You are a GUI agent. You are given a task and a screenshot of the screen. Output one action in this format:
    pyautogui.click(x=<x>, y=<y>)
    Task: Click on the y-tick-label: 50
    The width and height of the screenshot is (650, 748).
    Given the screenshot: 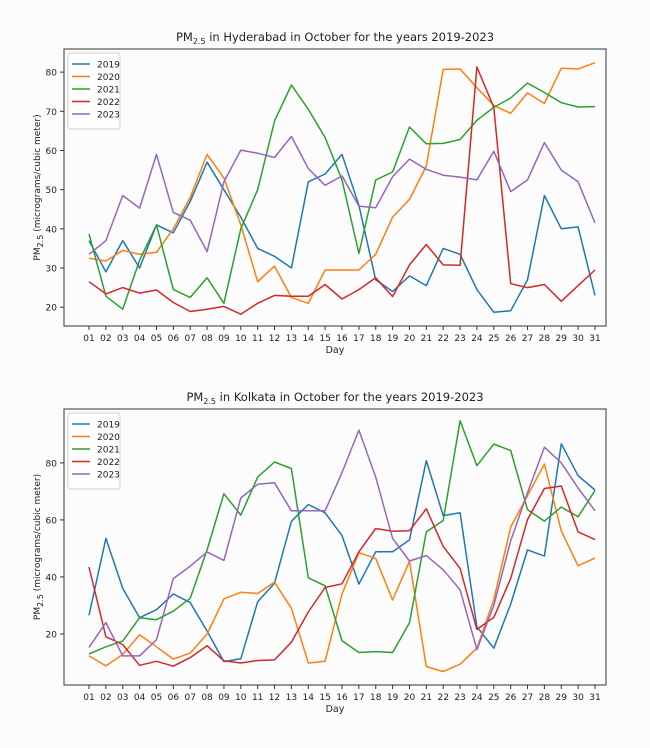 What is the action you would take?
    pyautogui.click(x=52, y=191)
    